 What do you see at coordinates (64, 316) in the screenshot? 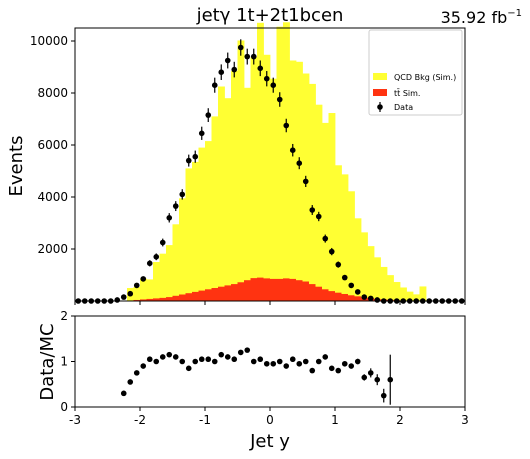
I see `ratio-y-tick-label: 2` at bounding box center [64, 316].